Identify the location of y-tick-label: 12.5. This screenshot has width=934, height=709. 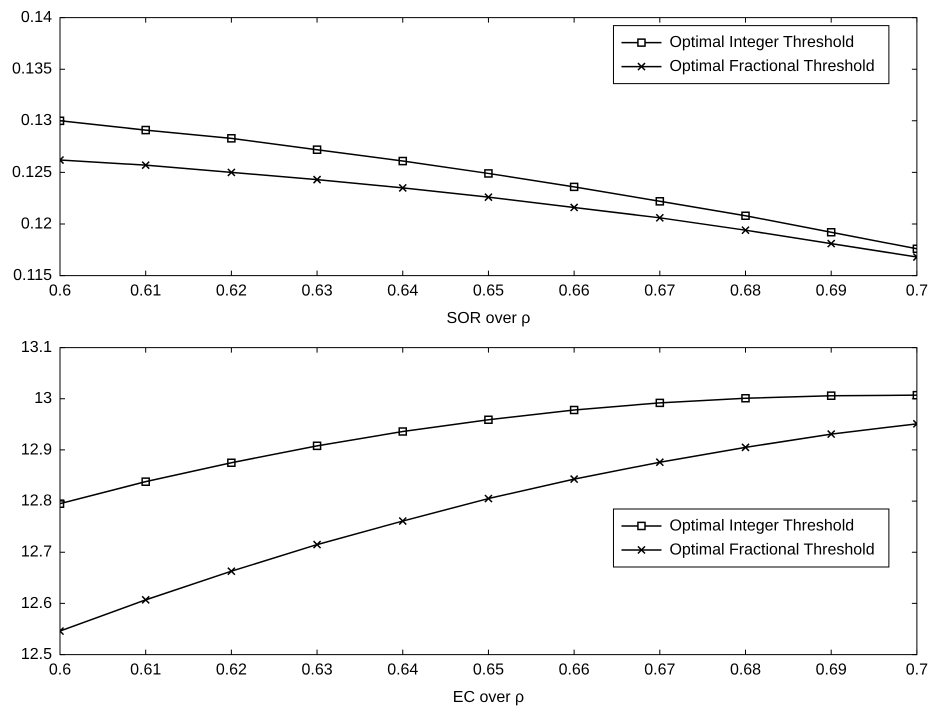
(36, 655).